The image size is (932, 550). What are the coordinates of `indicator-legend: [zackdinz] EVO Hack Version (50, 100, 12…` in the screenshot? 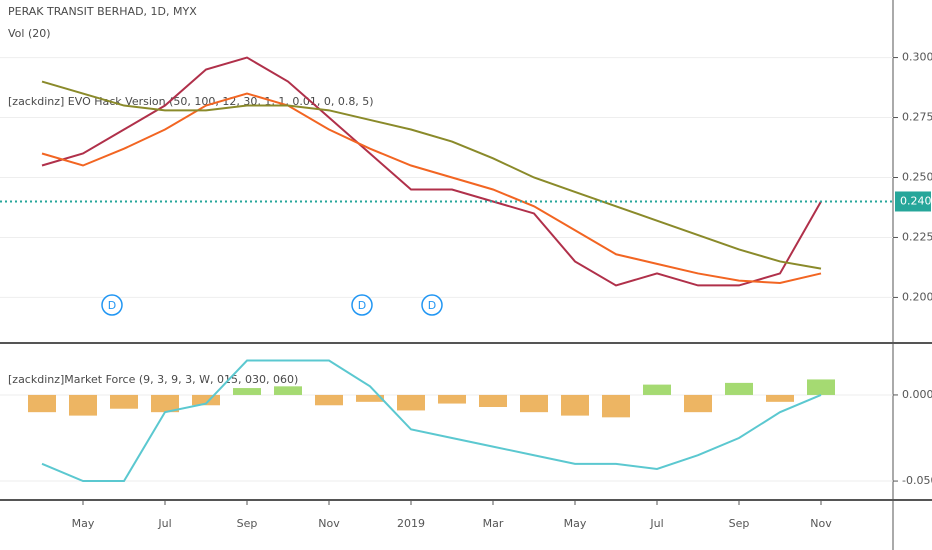 It's located at (191, 101).